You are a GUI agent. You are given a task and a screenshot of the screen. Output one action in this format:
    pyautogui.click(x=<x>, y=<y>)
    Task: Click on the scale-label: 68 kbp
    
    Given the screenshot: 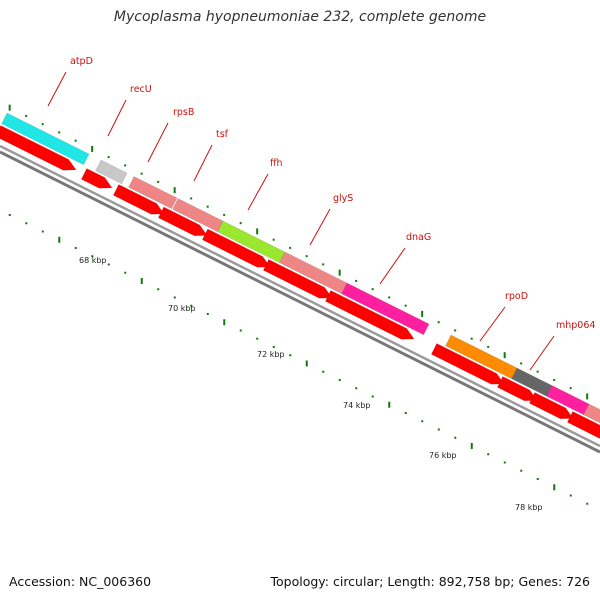 What is the action you would take?
    pyautogui.click(x=93, y=260)
    